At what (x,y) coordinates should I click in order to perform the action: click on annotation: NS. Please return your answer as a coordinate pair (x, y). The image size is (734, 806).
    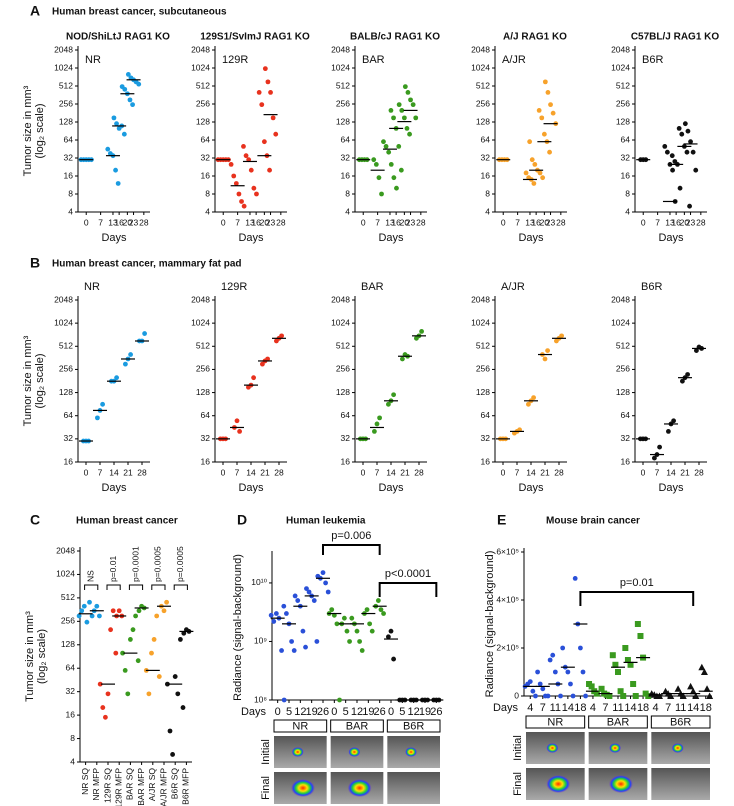
    Looking at the image, I should click on (90, 576).